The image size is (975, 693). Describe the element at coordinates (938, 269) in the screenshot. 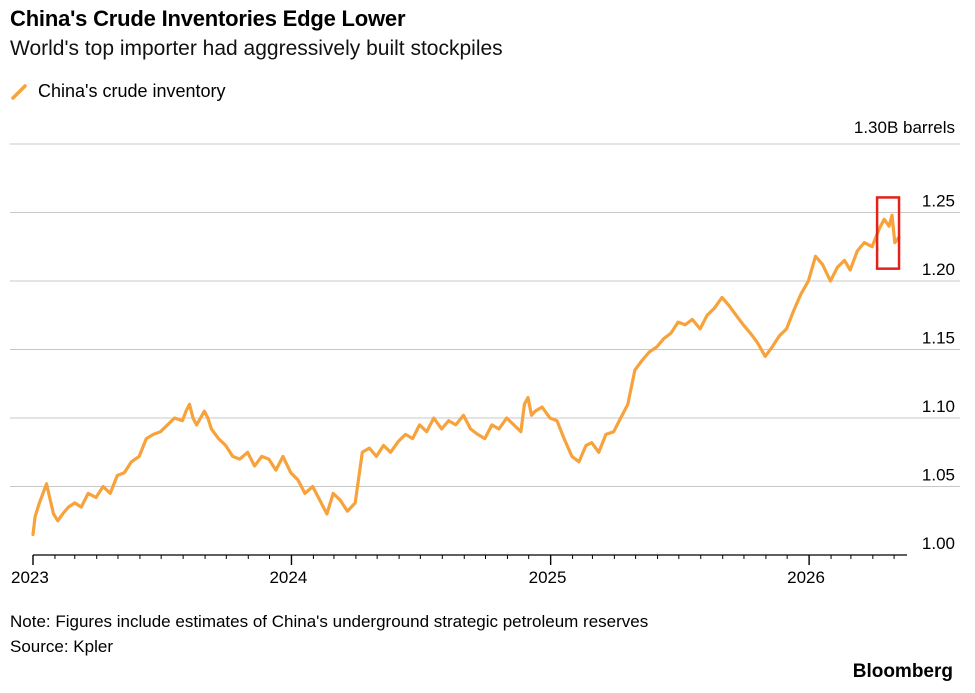

I see `y-tick-label: 1.20` at that location.